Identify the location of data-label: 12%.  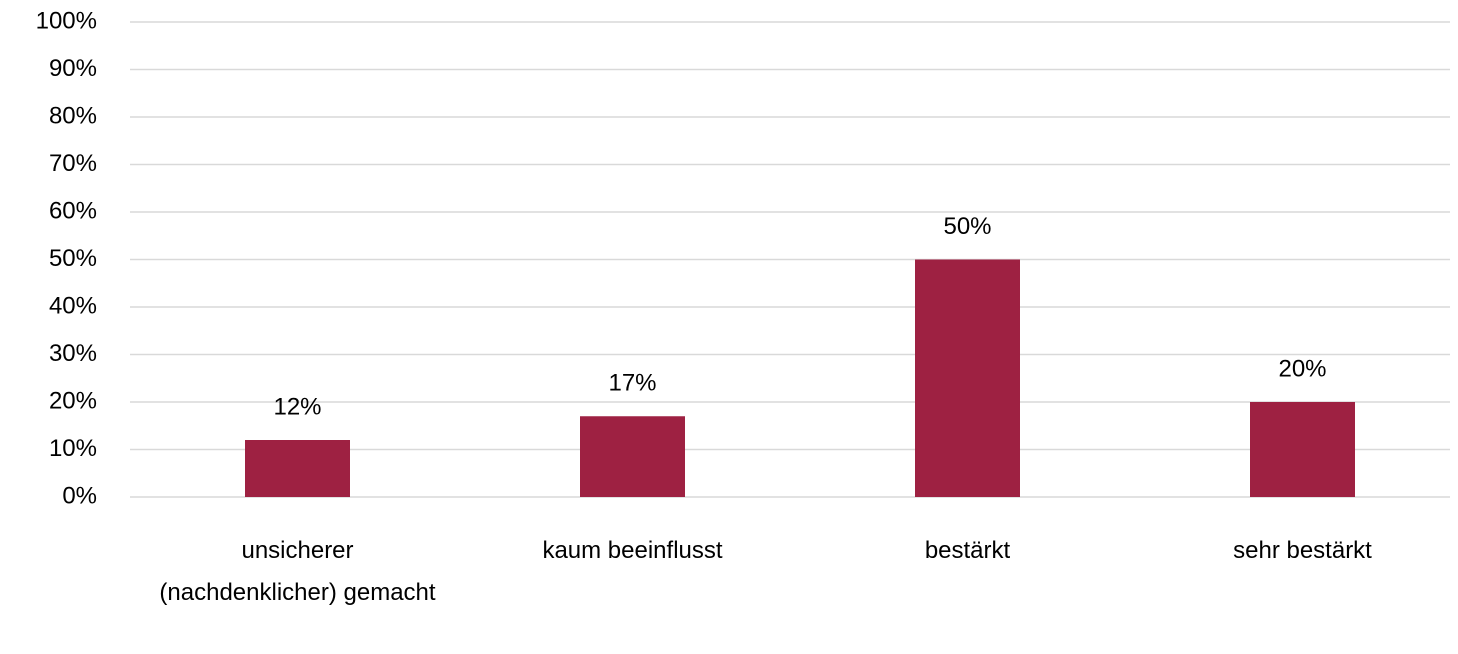
(297, 406).